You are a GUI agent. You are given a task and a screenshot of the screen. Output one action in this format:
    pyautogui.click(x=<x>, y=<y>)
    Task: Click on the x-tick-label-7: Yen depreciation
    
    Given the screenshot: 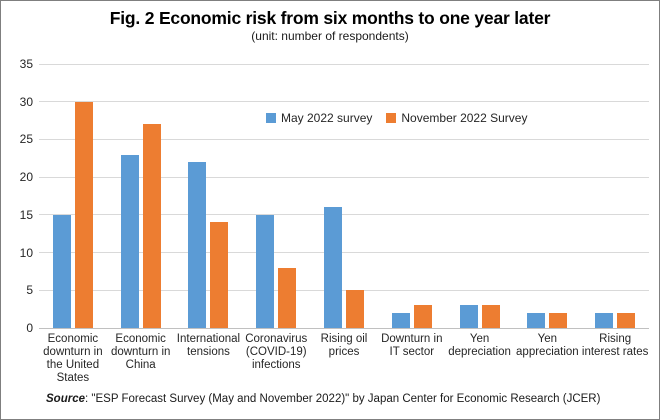 What is the action you would take?
    pyautogui.click(x=479, y=345)
    